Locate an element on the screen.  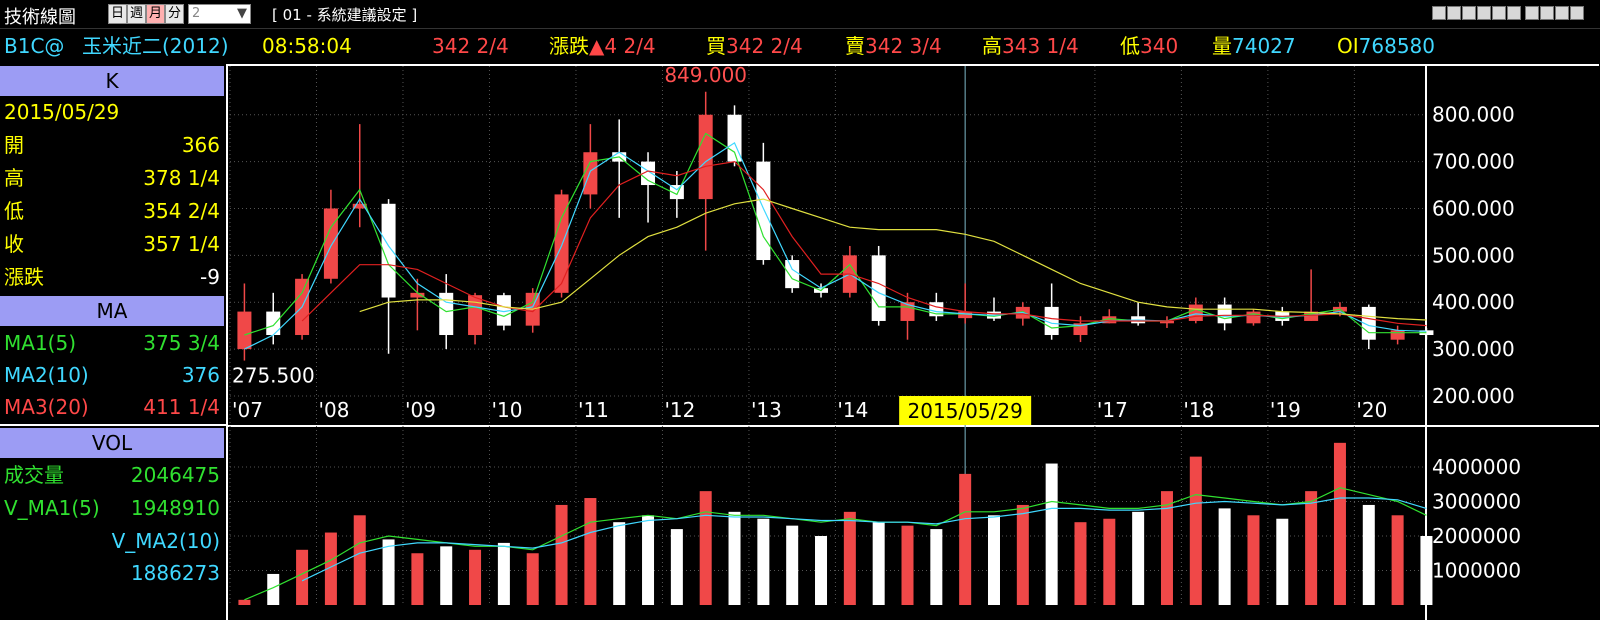
value: 1886273 is located at coordinates (175, 573).